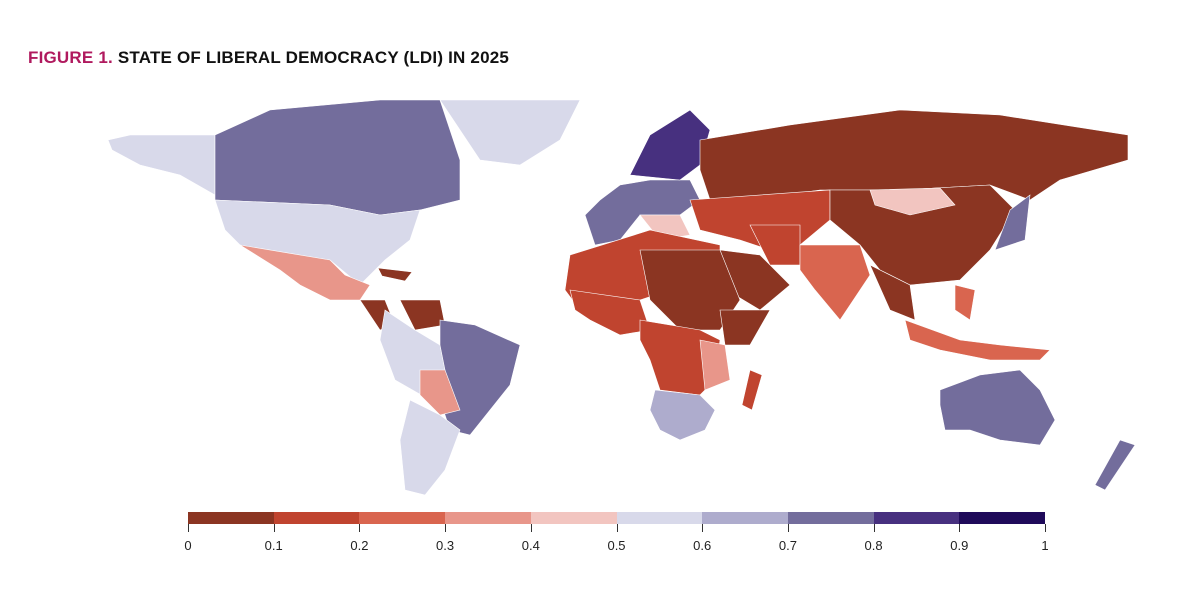  What do you see at coordinates (690, 290) in the screenshot?
I see `region-egypt-sudan` at bounding box center [690, 290].